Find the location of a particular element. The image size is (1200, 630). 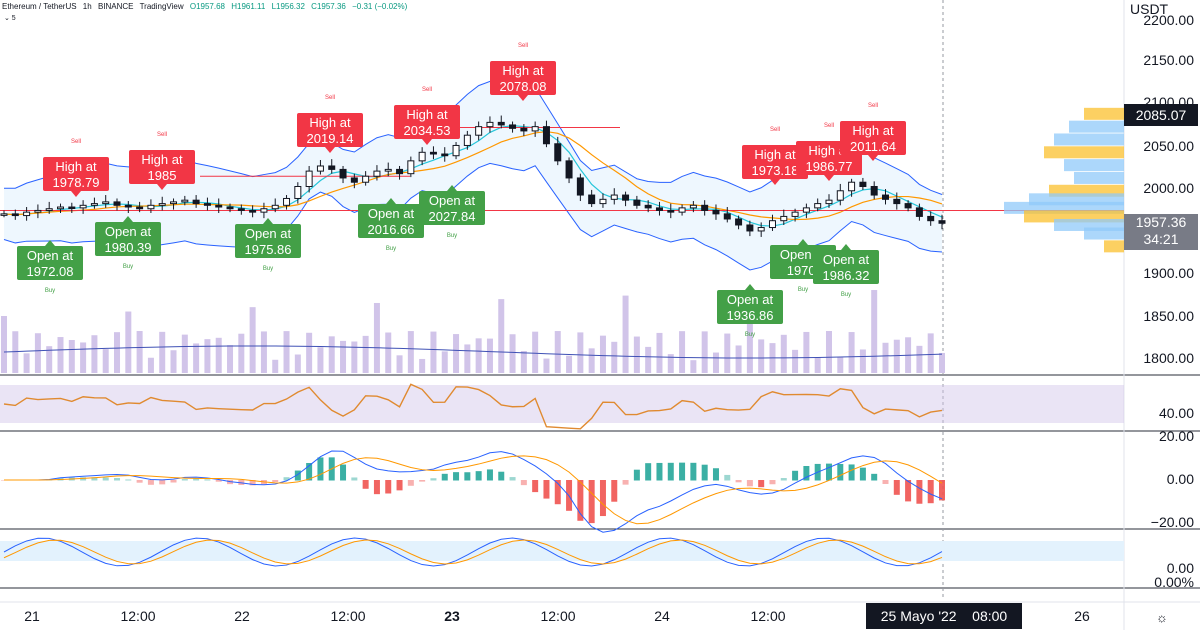

buy-signal-value: 2027.84 is located at coordinates (452, 216).